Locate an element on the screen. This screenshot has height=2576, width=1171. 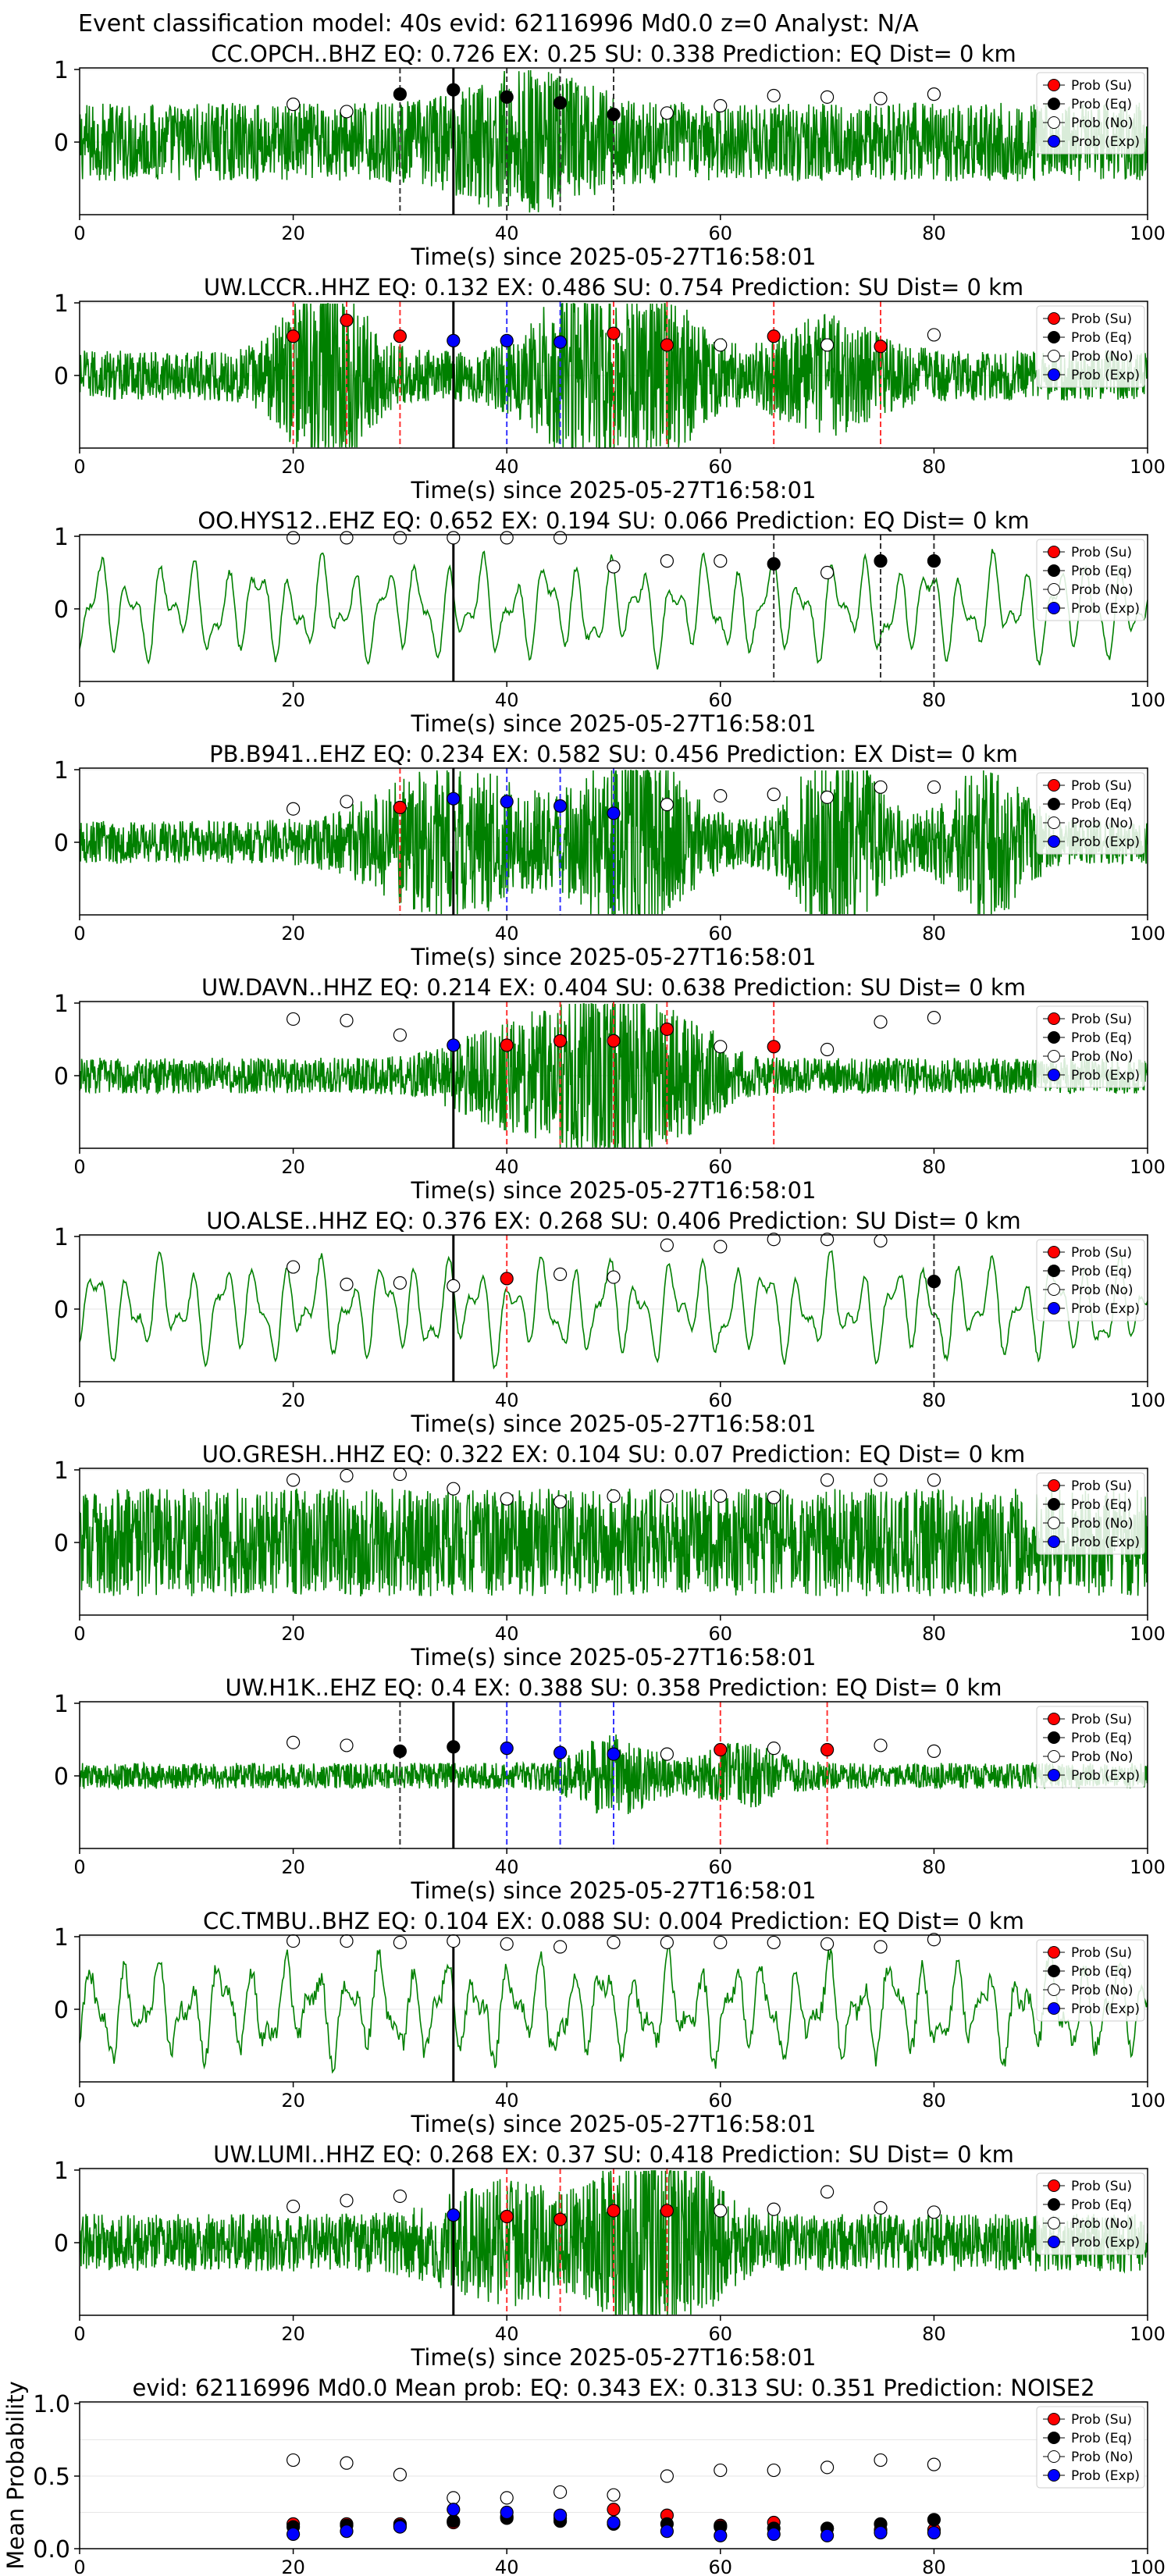
mean-prob-point-eq is located at coordinates (454, 2521).